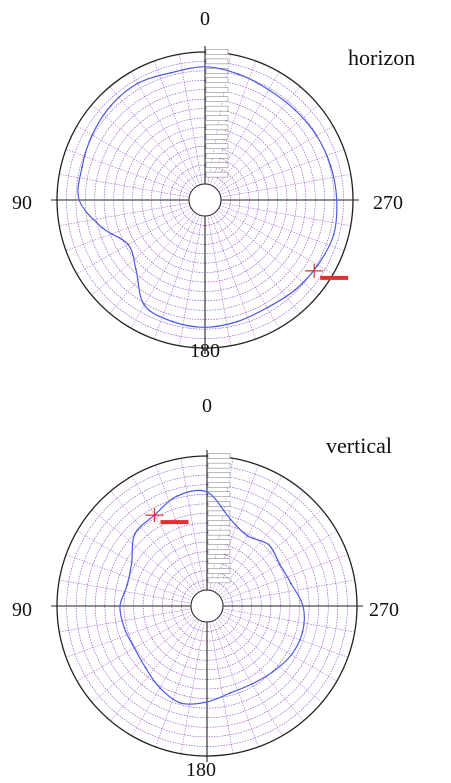 This screenshot has height=783, width=451. Describe the element at coordinates (219, 518) in the screenshot. I see `vertical-ring-labels` at that location.